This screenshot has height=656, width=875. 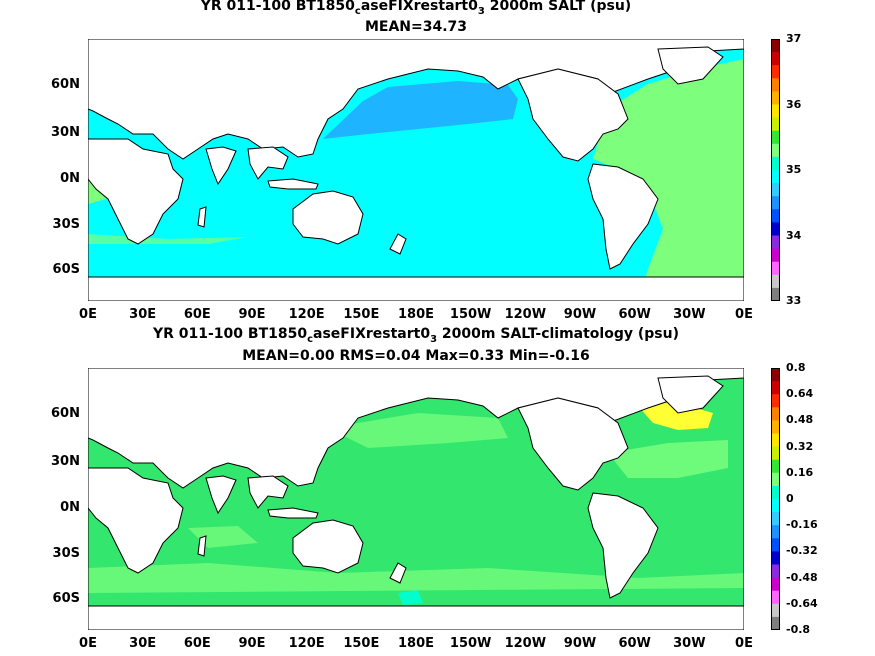 I want to click on north-atlantic-high, so click(x=675, y=415).